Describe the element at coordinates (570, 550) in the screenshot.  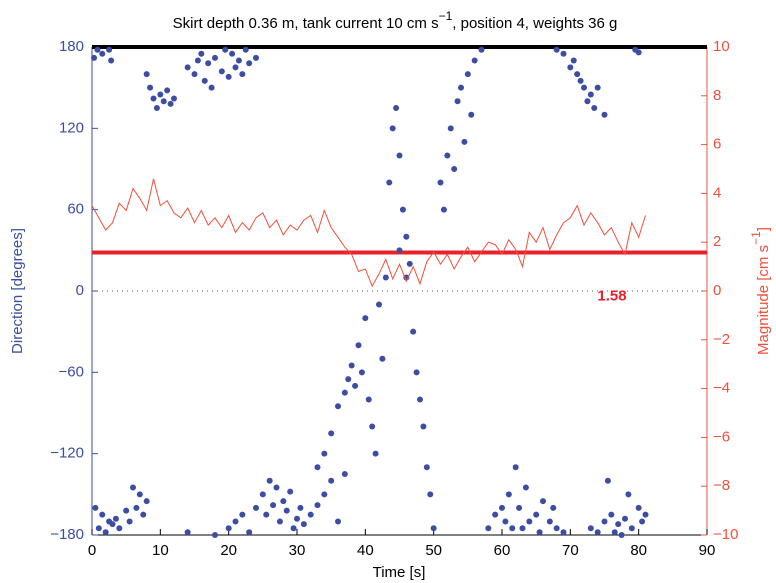
I see `x-tick-label: 70` at that location.